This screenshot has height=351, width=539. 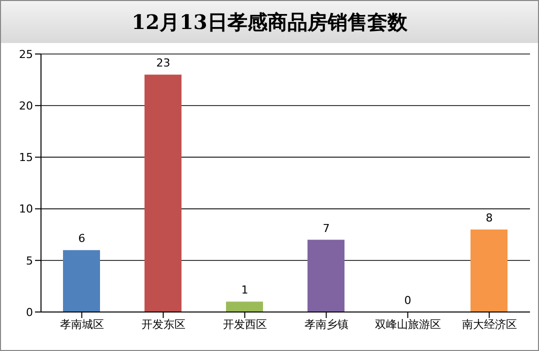 What do you see at coordinates (489, 324) in the screenshot?
I see `x-tick-label: 南大经济区` at bounding box center [489, 324].